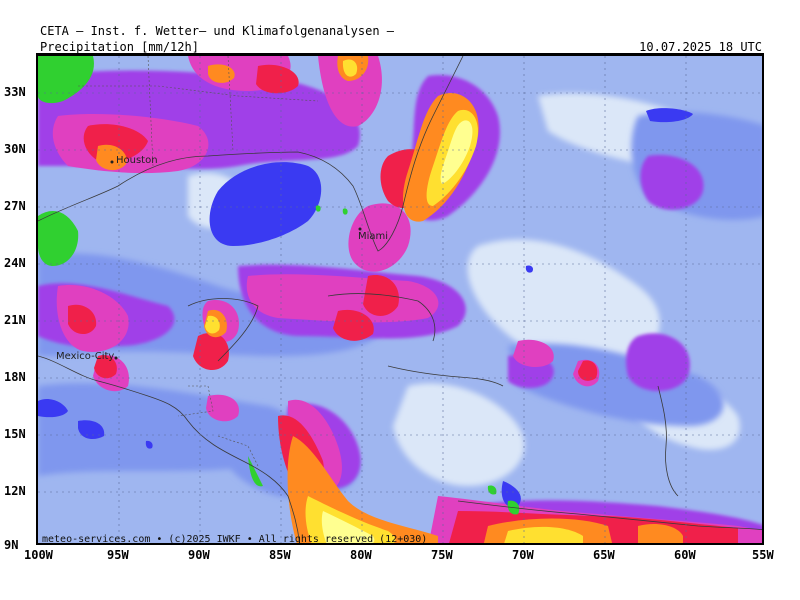 Image resolution: width=800 pixels, height=600 pixels. Describe the element at coordinates (199, 555) in the screenshot. I see `lon-label-90w: 90W` at that location.